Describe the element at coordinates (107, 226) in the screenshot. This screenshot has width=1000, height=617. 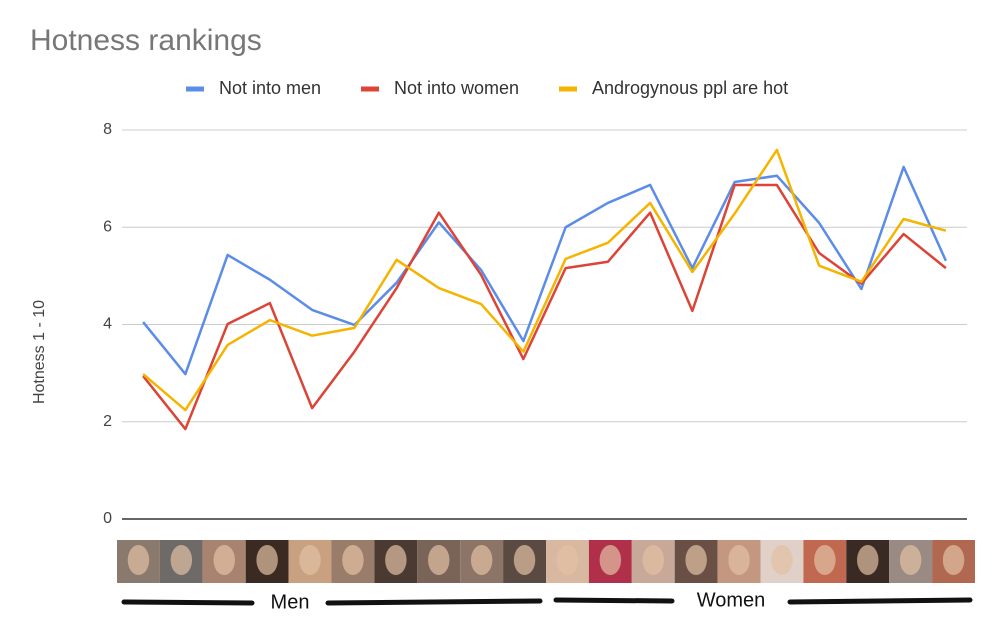
I see `y-tick-label: 6` at that location.